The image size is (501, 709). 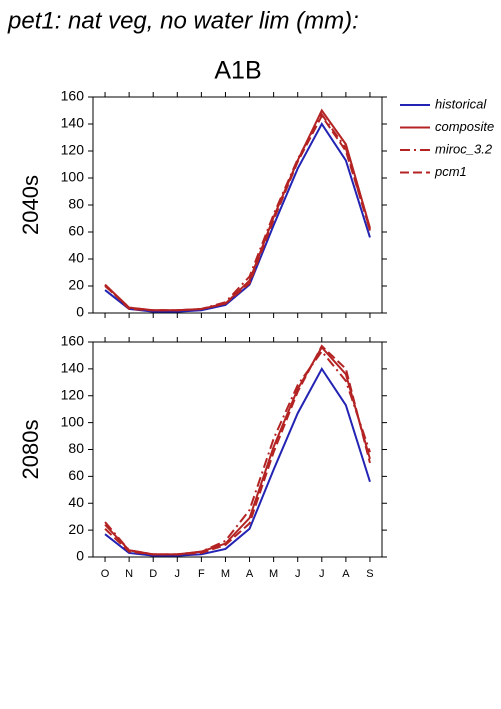 What do you see at coordinates (105, 574) in the screenshot?
I see `x-tick-label: O` at bounding box center [105, 574].